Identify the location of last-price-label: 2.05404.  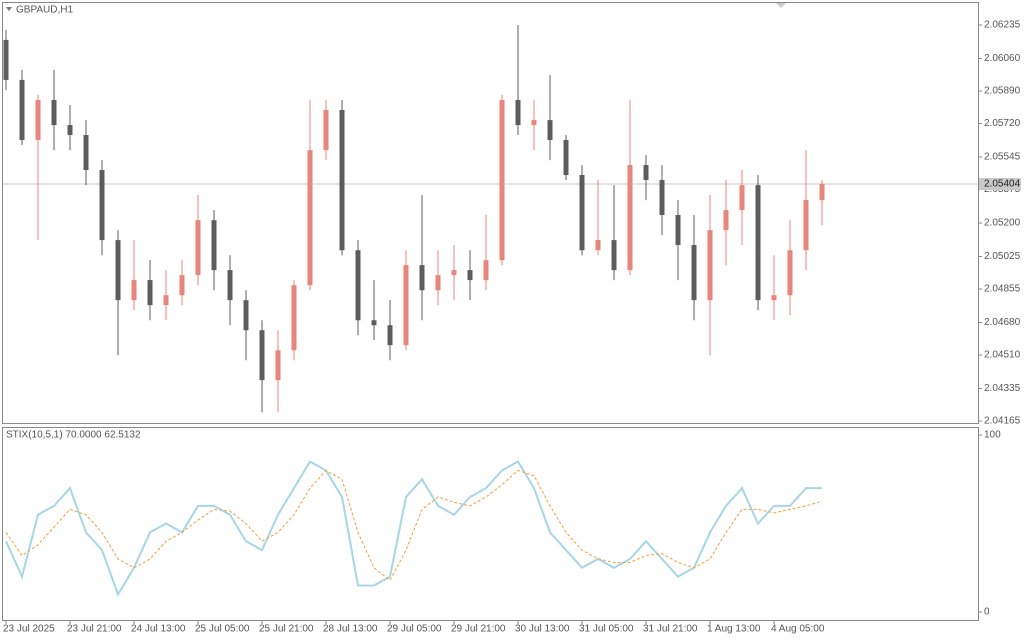
(1002, 184).